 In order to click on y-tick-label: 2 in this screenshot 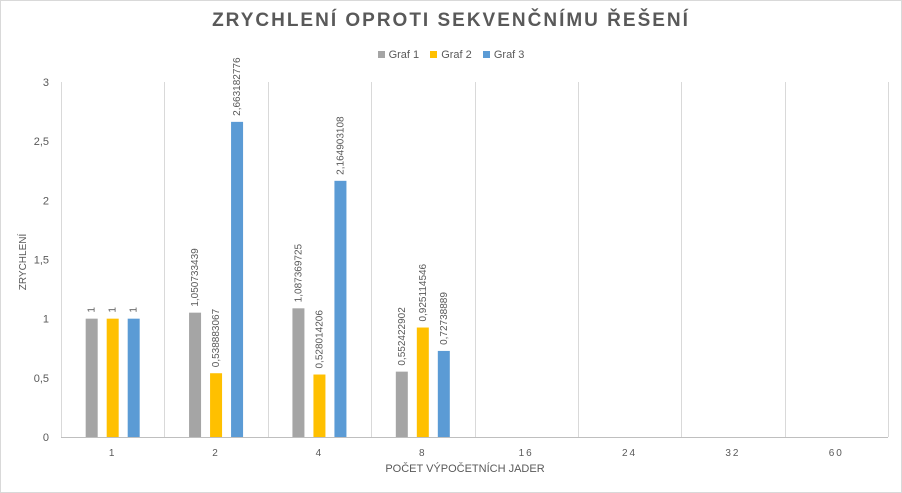, I will do `click(46, 201)`.